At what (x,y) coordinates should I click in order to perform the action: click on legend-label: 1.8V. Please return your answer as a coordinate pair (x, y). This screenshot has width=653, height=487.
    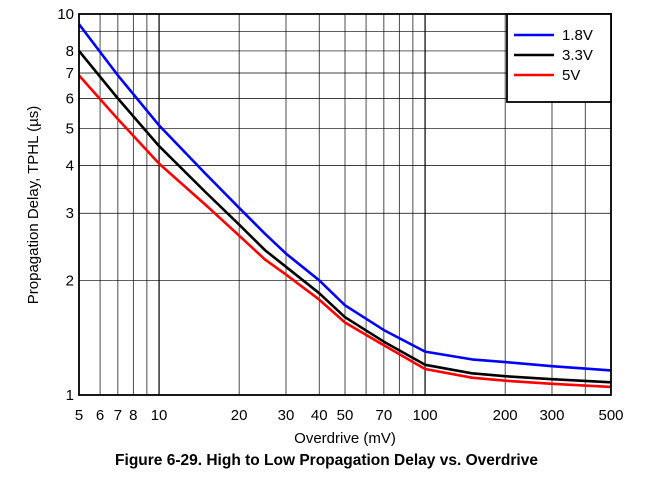
    Looking at the image, I should click on (577, 35).